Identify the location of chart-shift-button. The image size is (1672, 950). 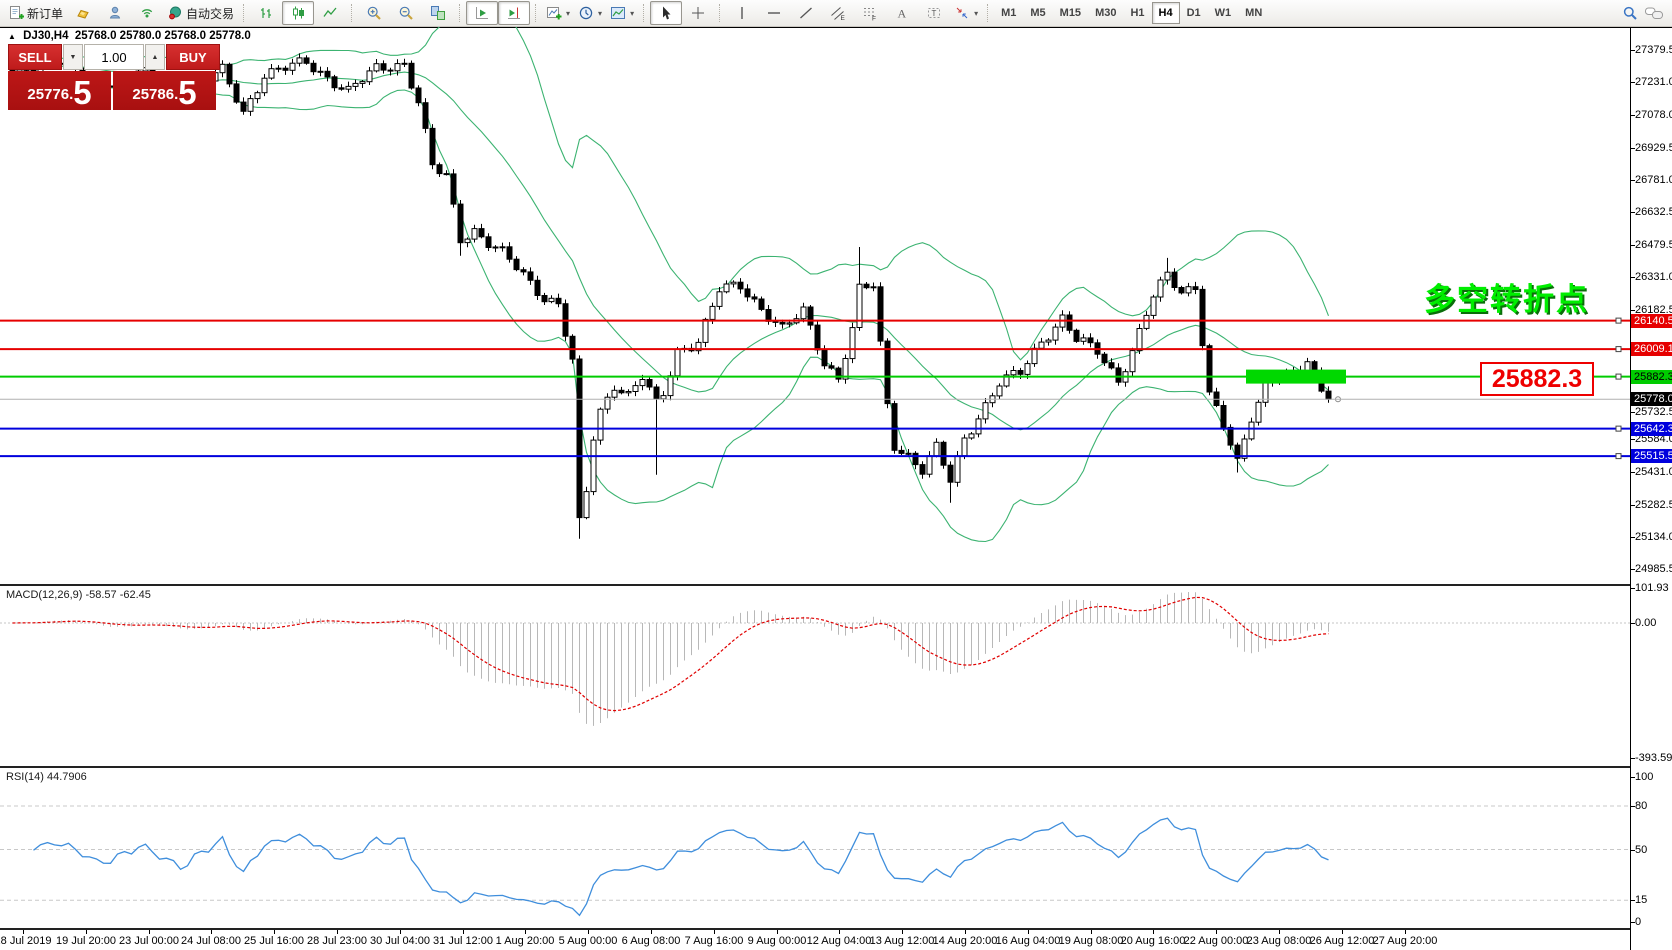
(514, 13).